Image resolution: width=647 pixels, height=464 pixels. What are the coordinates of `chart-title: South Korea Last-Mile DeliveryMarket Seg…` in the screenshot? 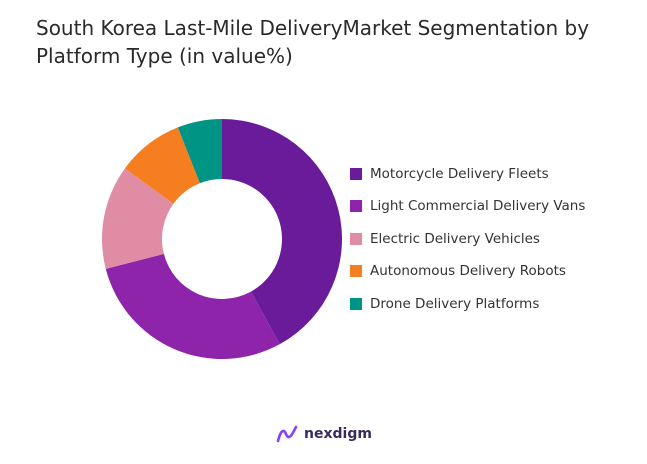 It's located at (326, 42).